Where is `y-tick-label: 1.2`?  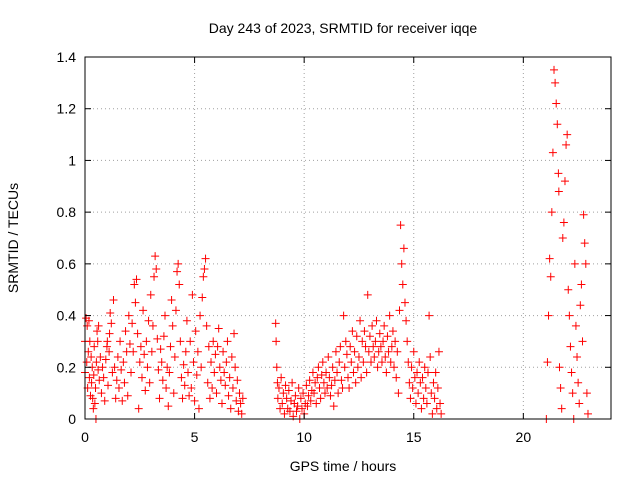
y-tick-label: 1.2 is located at coordinates (67, 109).